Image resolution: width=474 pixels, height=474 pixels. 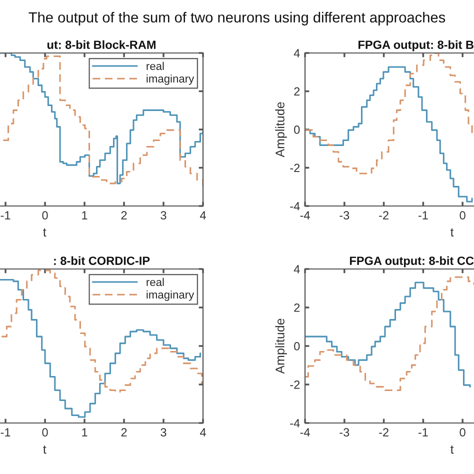 What do you see at coordinates (412, 262) in the screenshot?
I see `chart-title: FPGA output: 8-bit CC` at bounding box center [412, 262].